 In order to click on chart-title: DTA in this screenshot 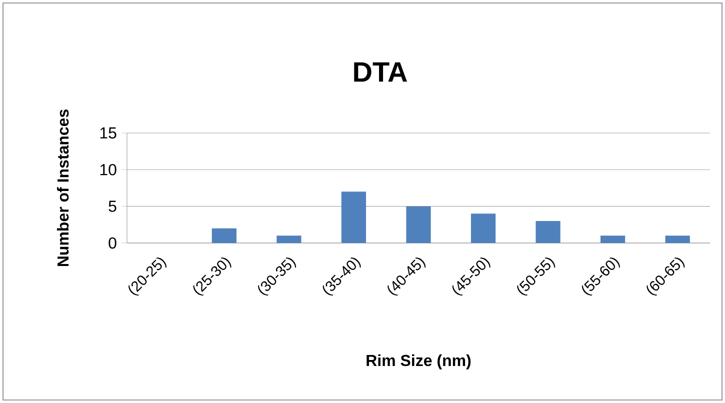, I will do `click(381, 72)`.